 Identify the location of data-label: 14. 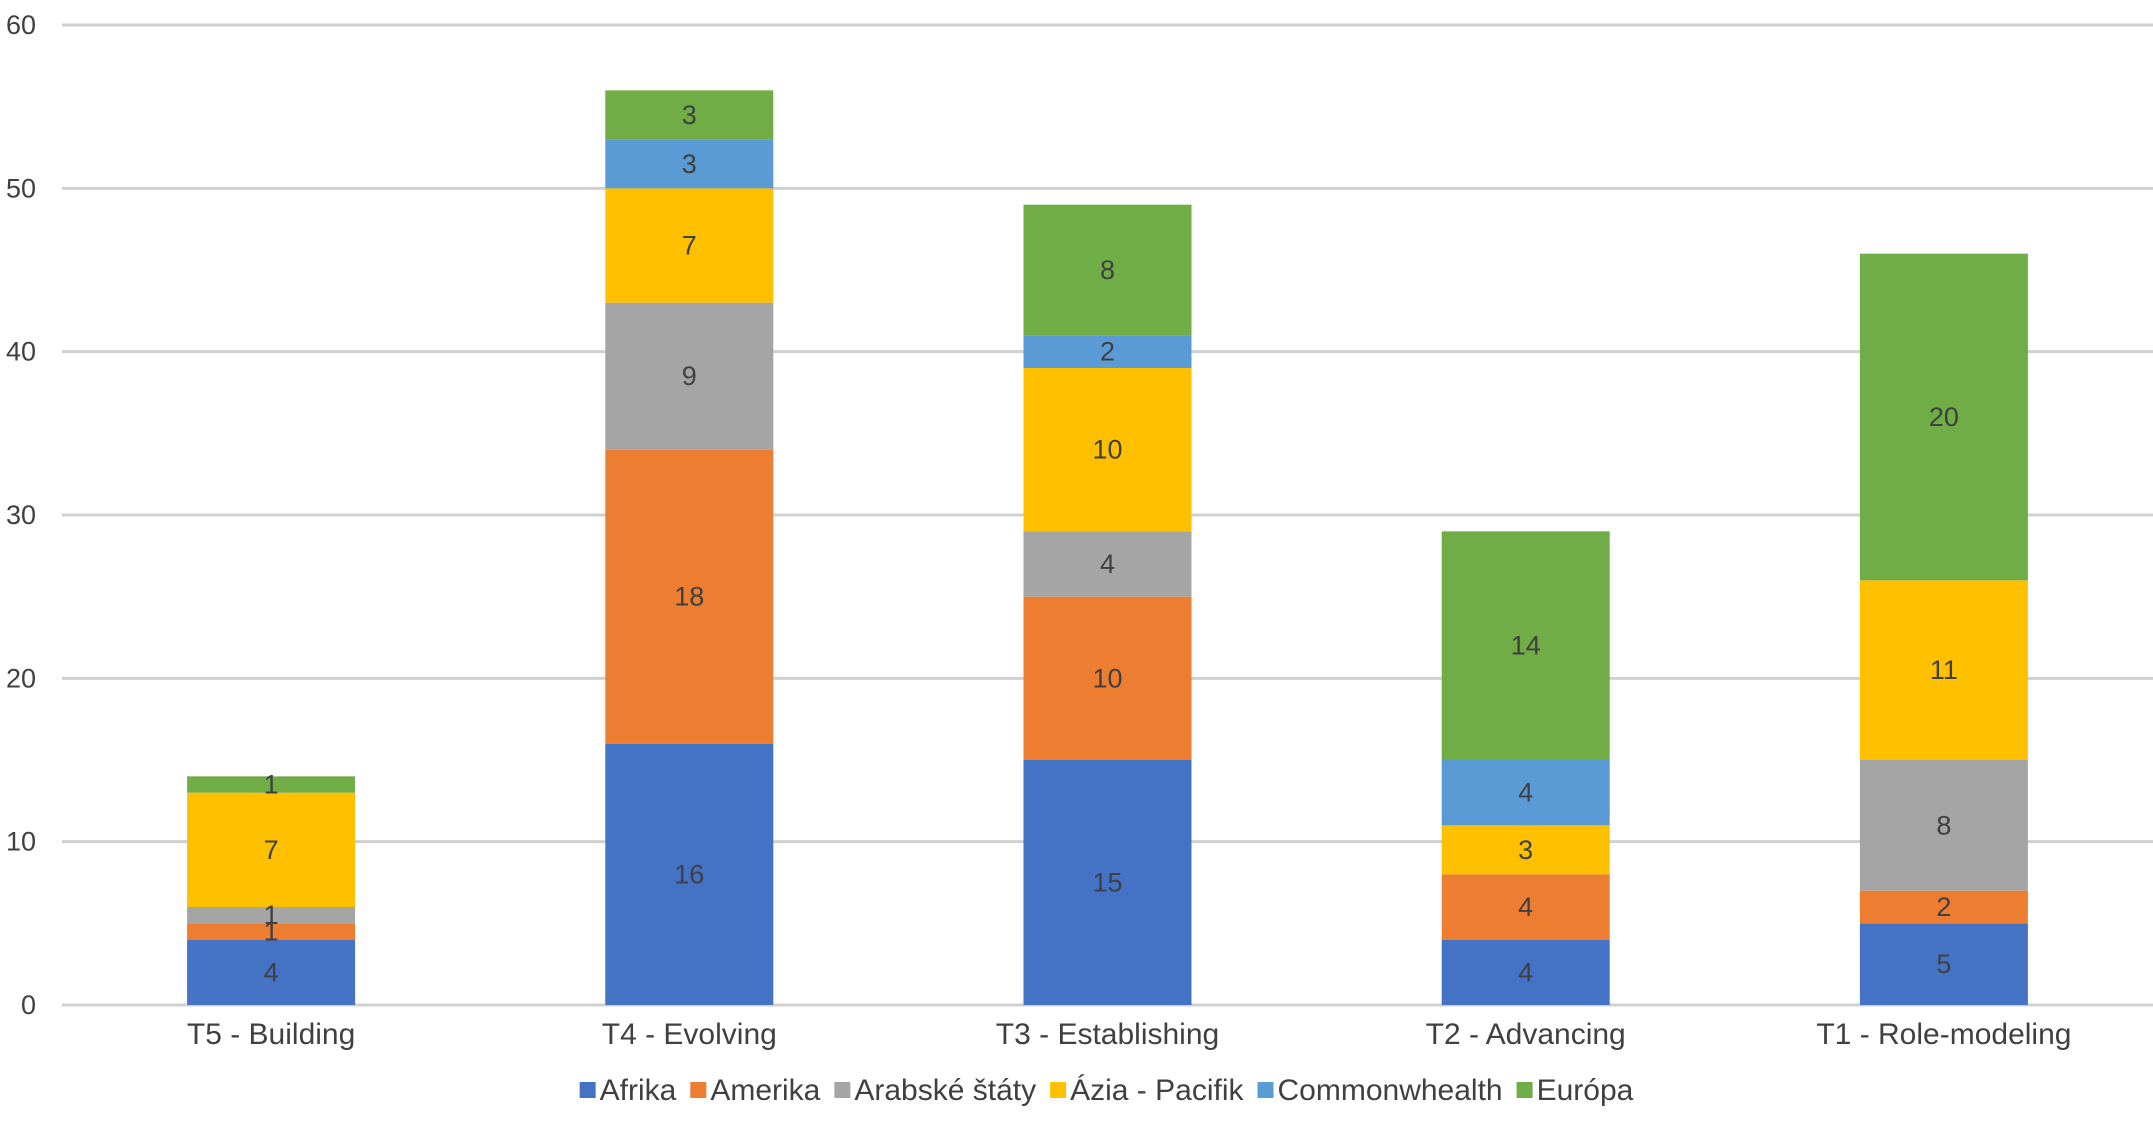
(1526, 646).